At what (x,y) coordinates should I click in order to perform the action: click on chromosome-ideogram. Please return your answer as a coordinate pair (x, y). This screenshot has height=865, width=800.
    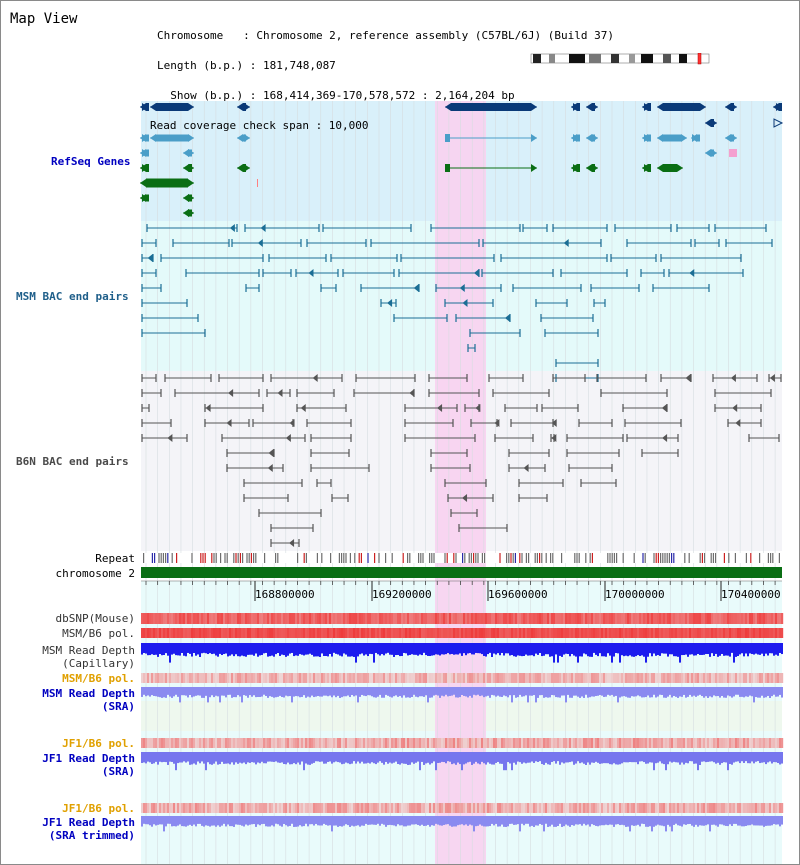
    Looking at the image, I should click on (621, 59).